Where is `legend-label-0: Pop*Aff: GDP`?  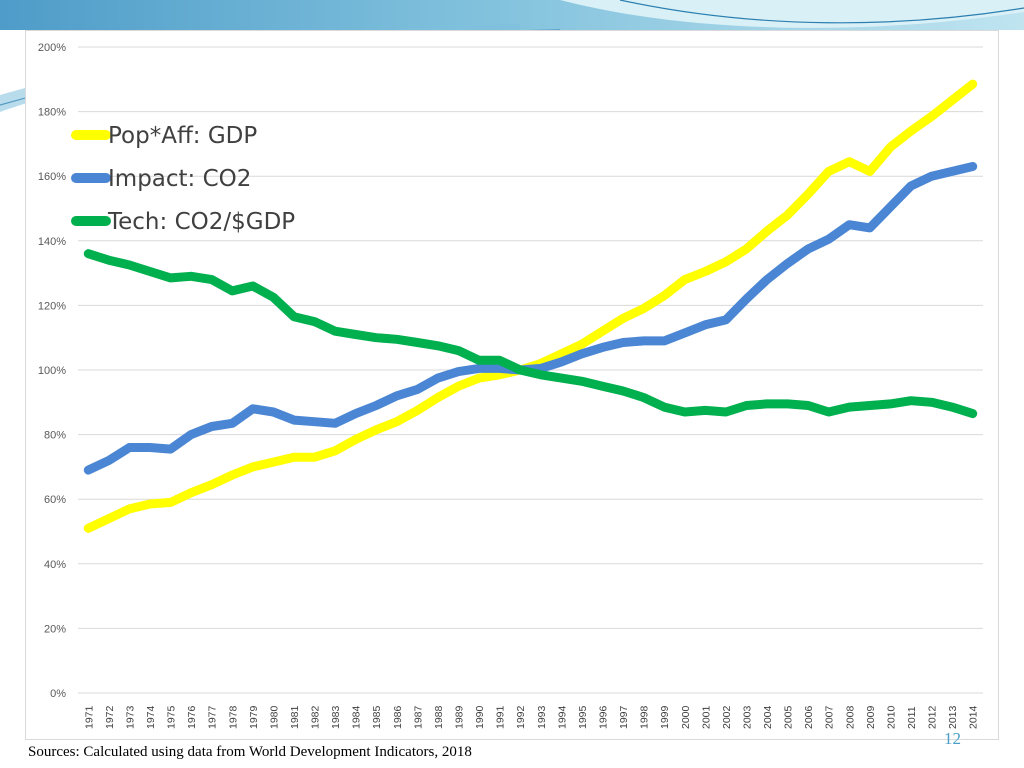
legend-label-0: Pop*Aff: GDP is located at coordinates (182, 136).